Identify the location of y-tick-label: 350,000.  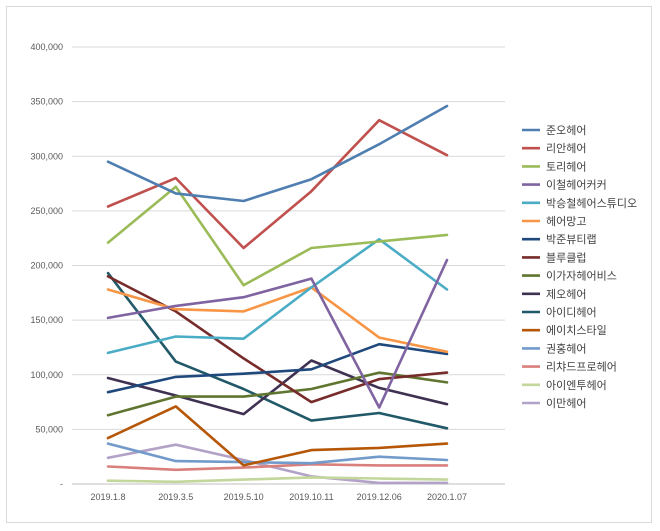
(46, 102).